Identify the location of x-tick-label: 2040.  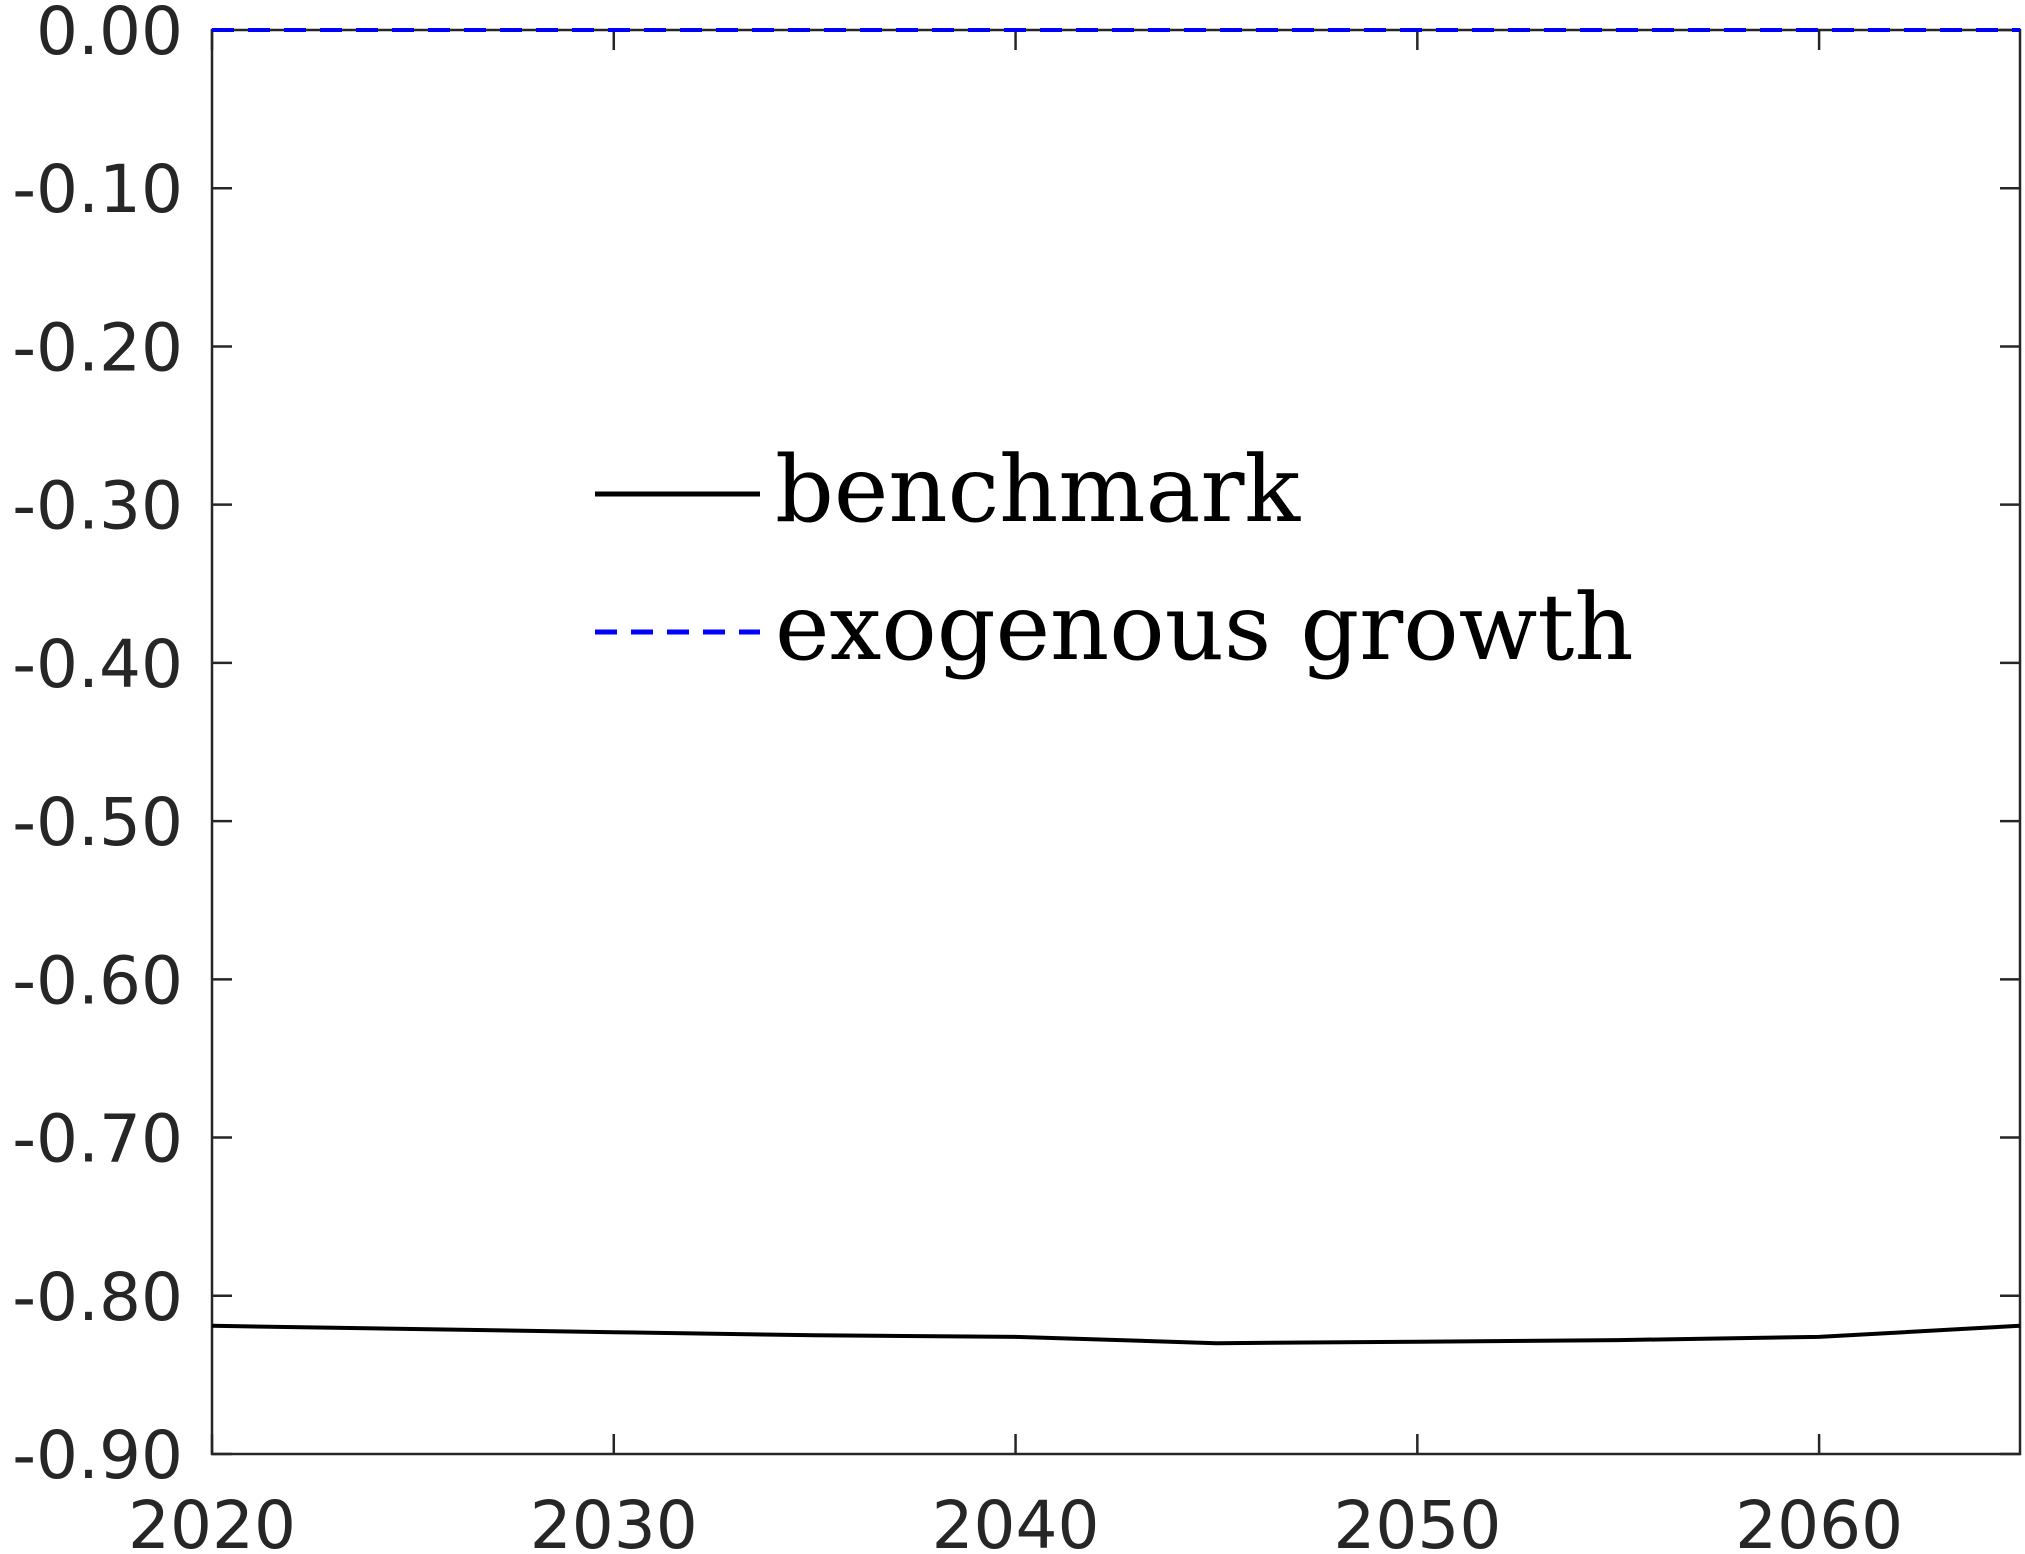
(1016, 1520).